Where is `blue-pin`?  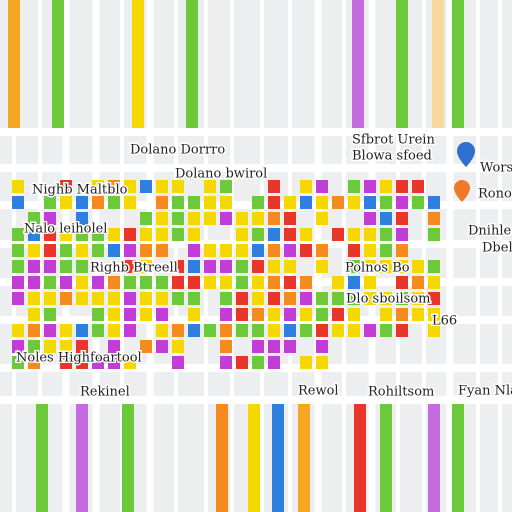 blue-pin is located at coordinates (466, 154).